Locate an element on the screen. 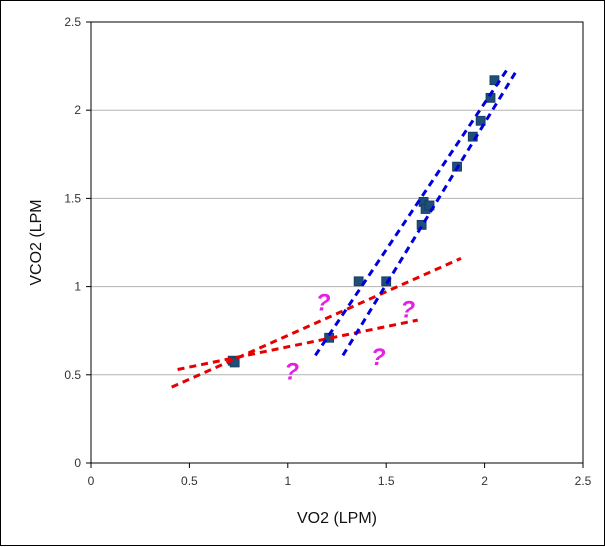 The width and height of the screenshot is (605, 547). x-tick-label: 2.5 is located at coordinates (583, 481).